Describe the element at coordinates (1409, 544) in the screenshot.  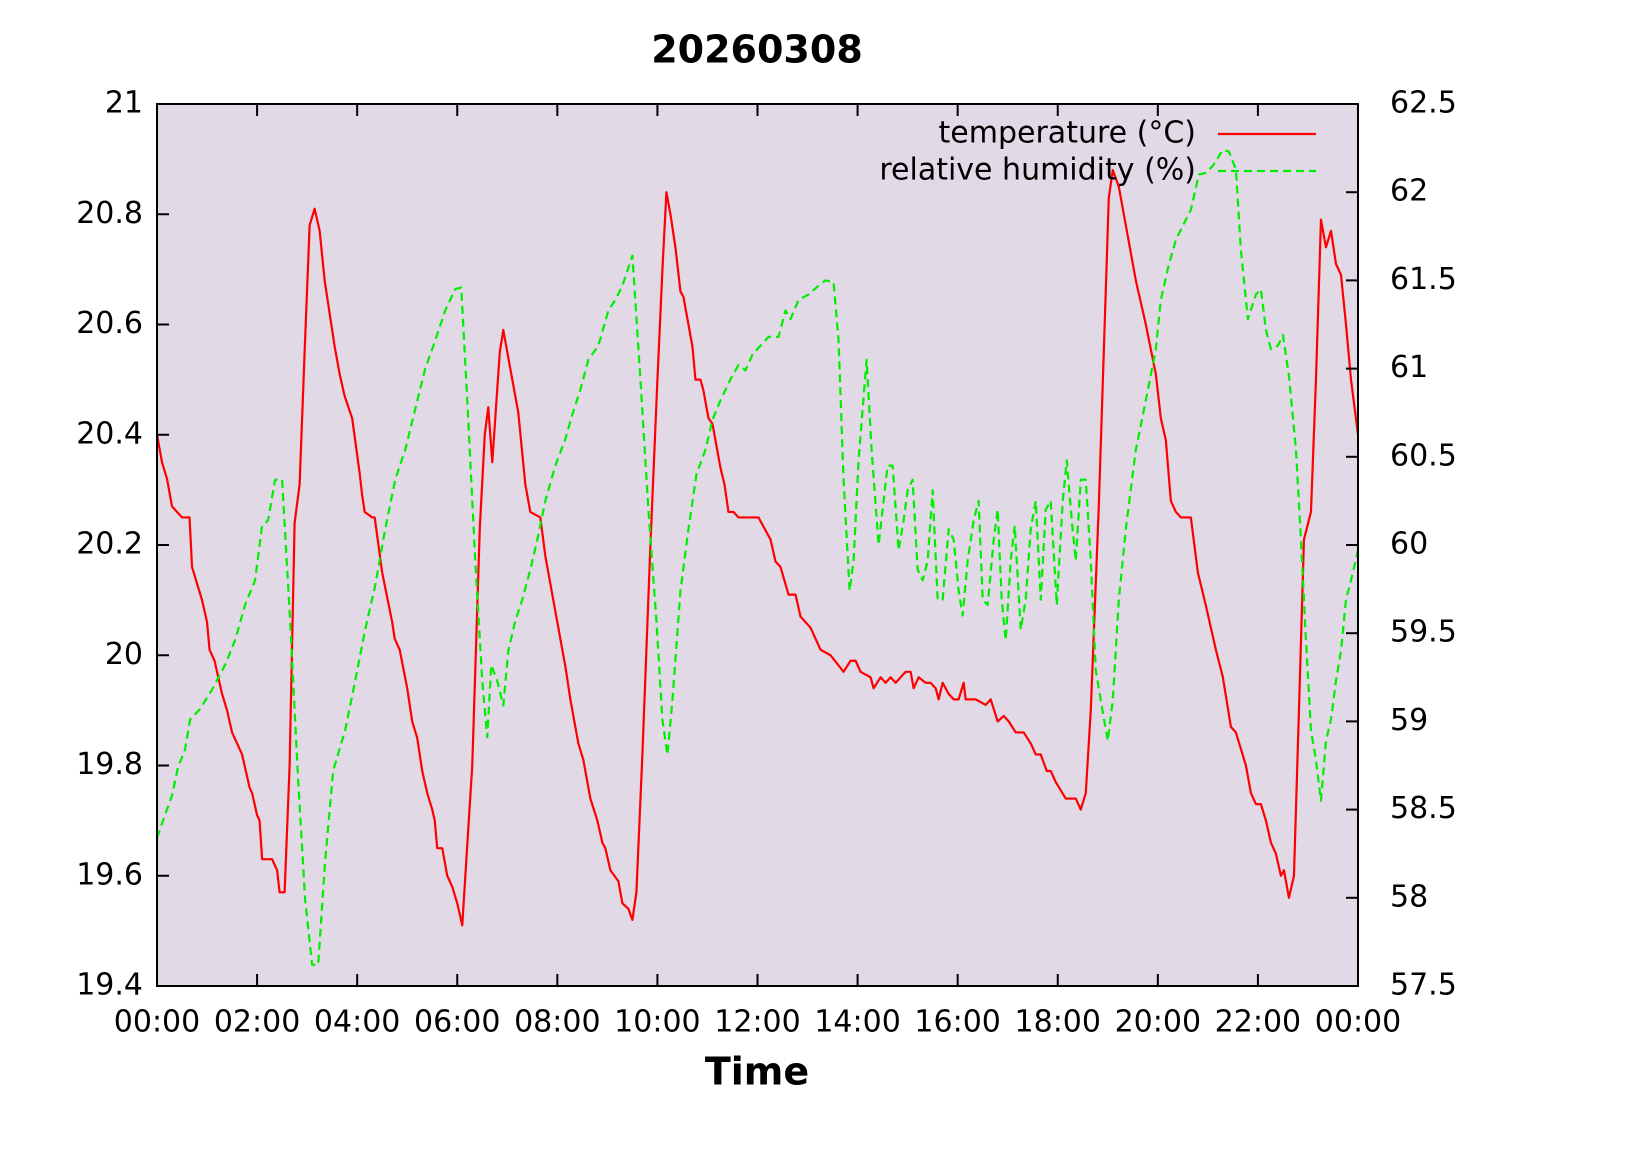
I see `y2-tick-label: 60` at that location.